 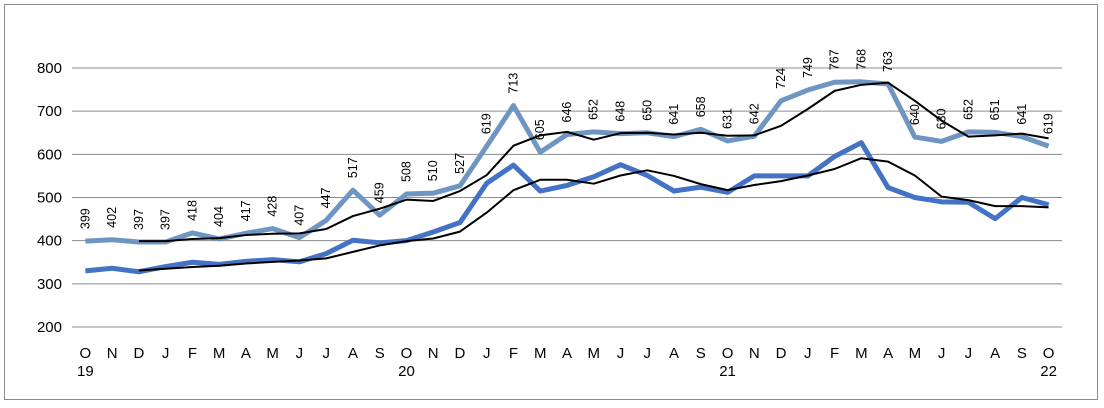 I want to click on x-year-label: 20, so click(x=406, y=371).